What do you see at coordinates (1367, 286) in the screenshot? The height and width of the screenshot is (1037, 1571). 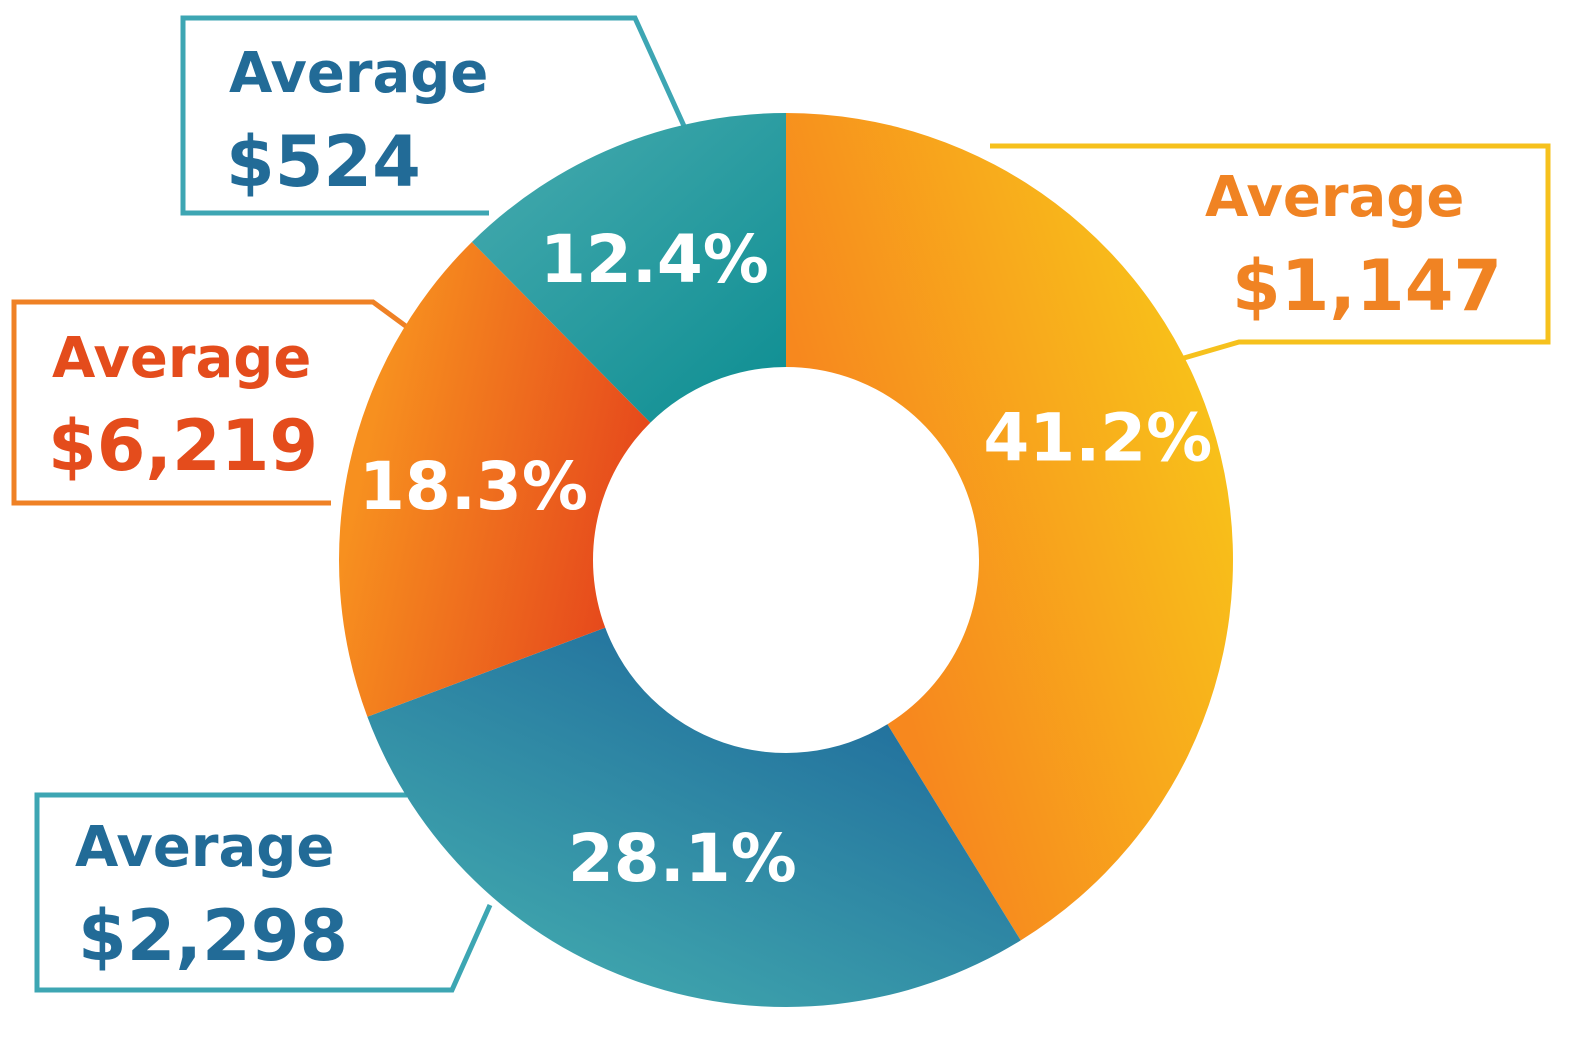 I see `callout-amount-1147: $1,147` at bounding box center [1367, 286].